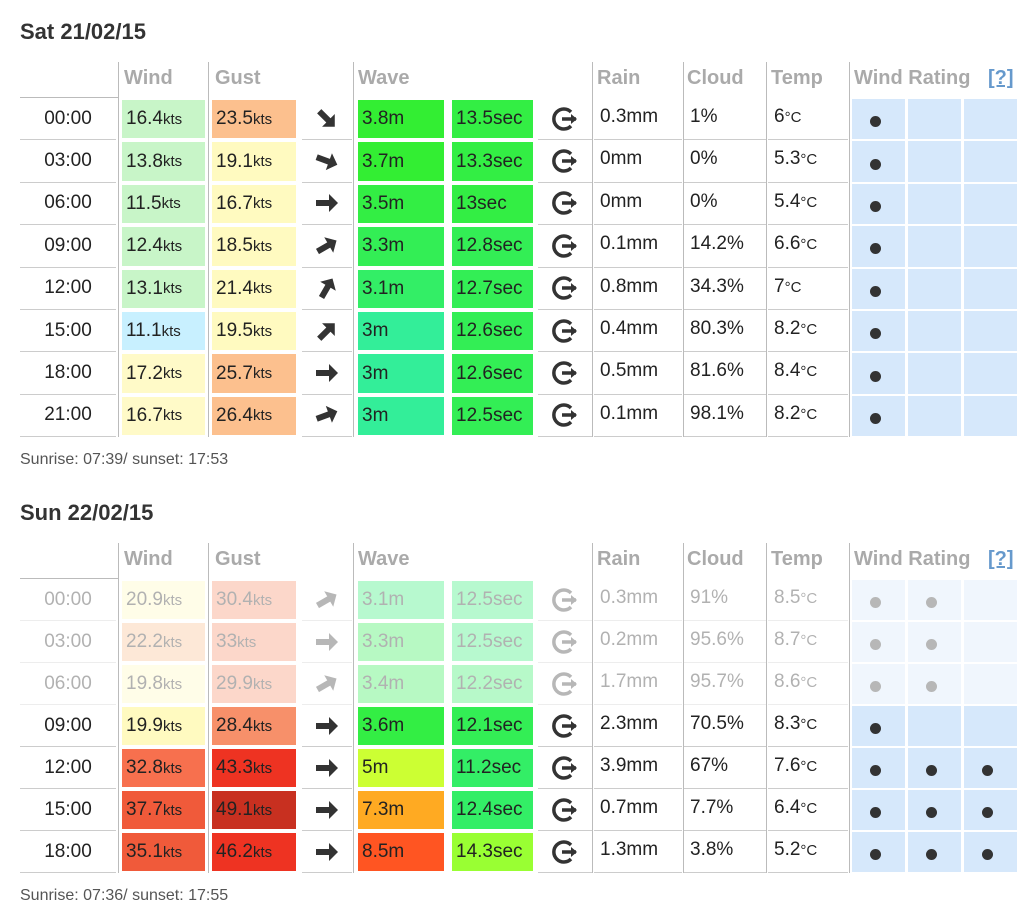 This screenshot has height=917, width=1024. I want to click on forecast-row: 03:00 13.8 kts 19.1 kts 3.7m 13.3sec 0mm 0% 5.3 °C, so click(512, 161).